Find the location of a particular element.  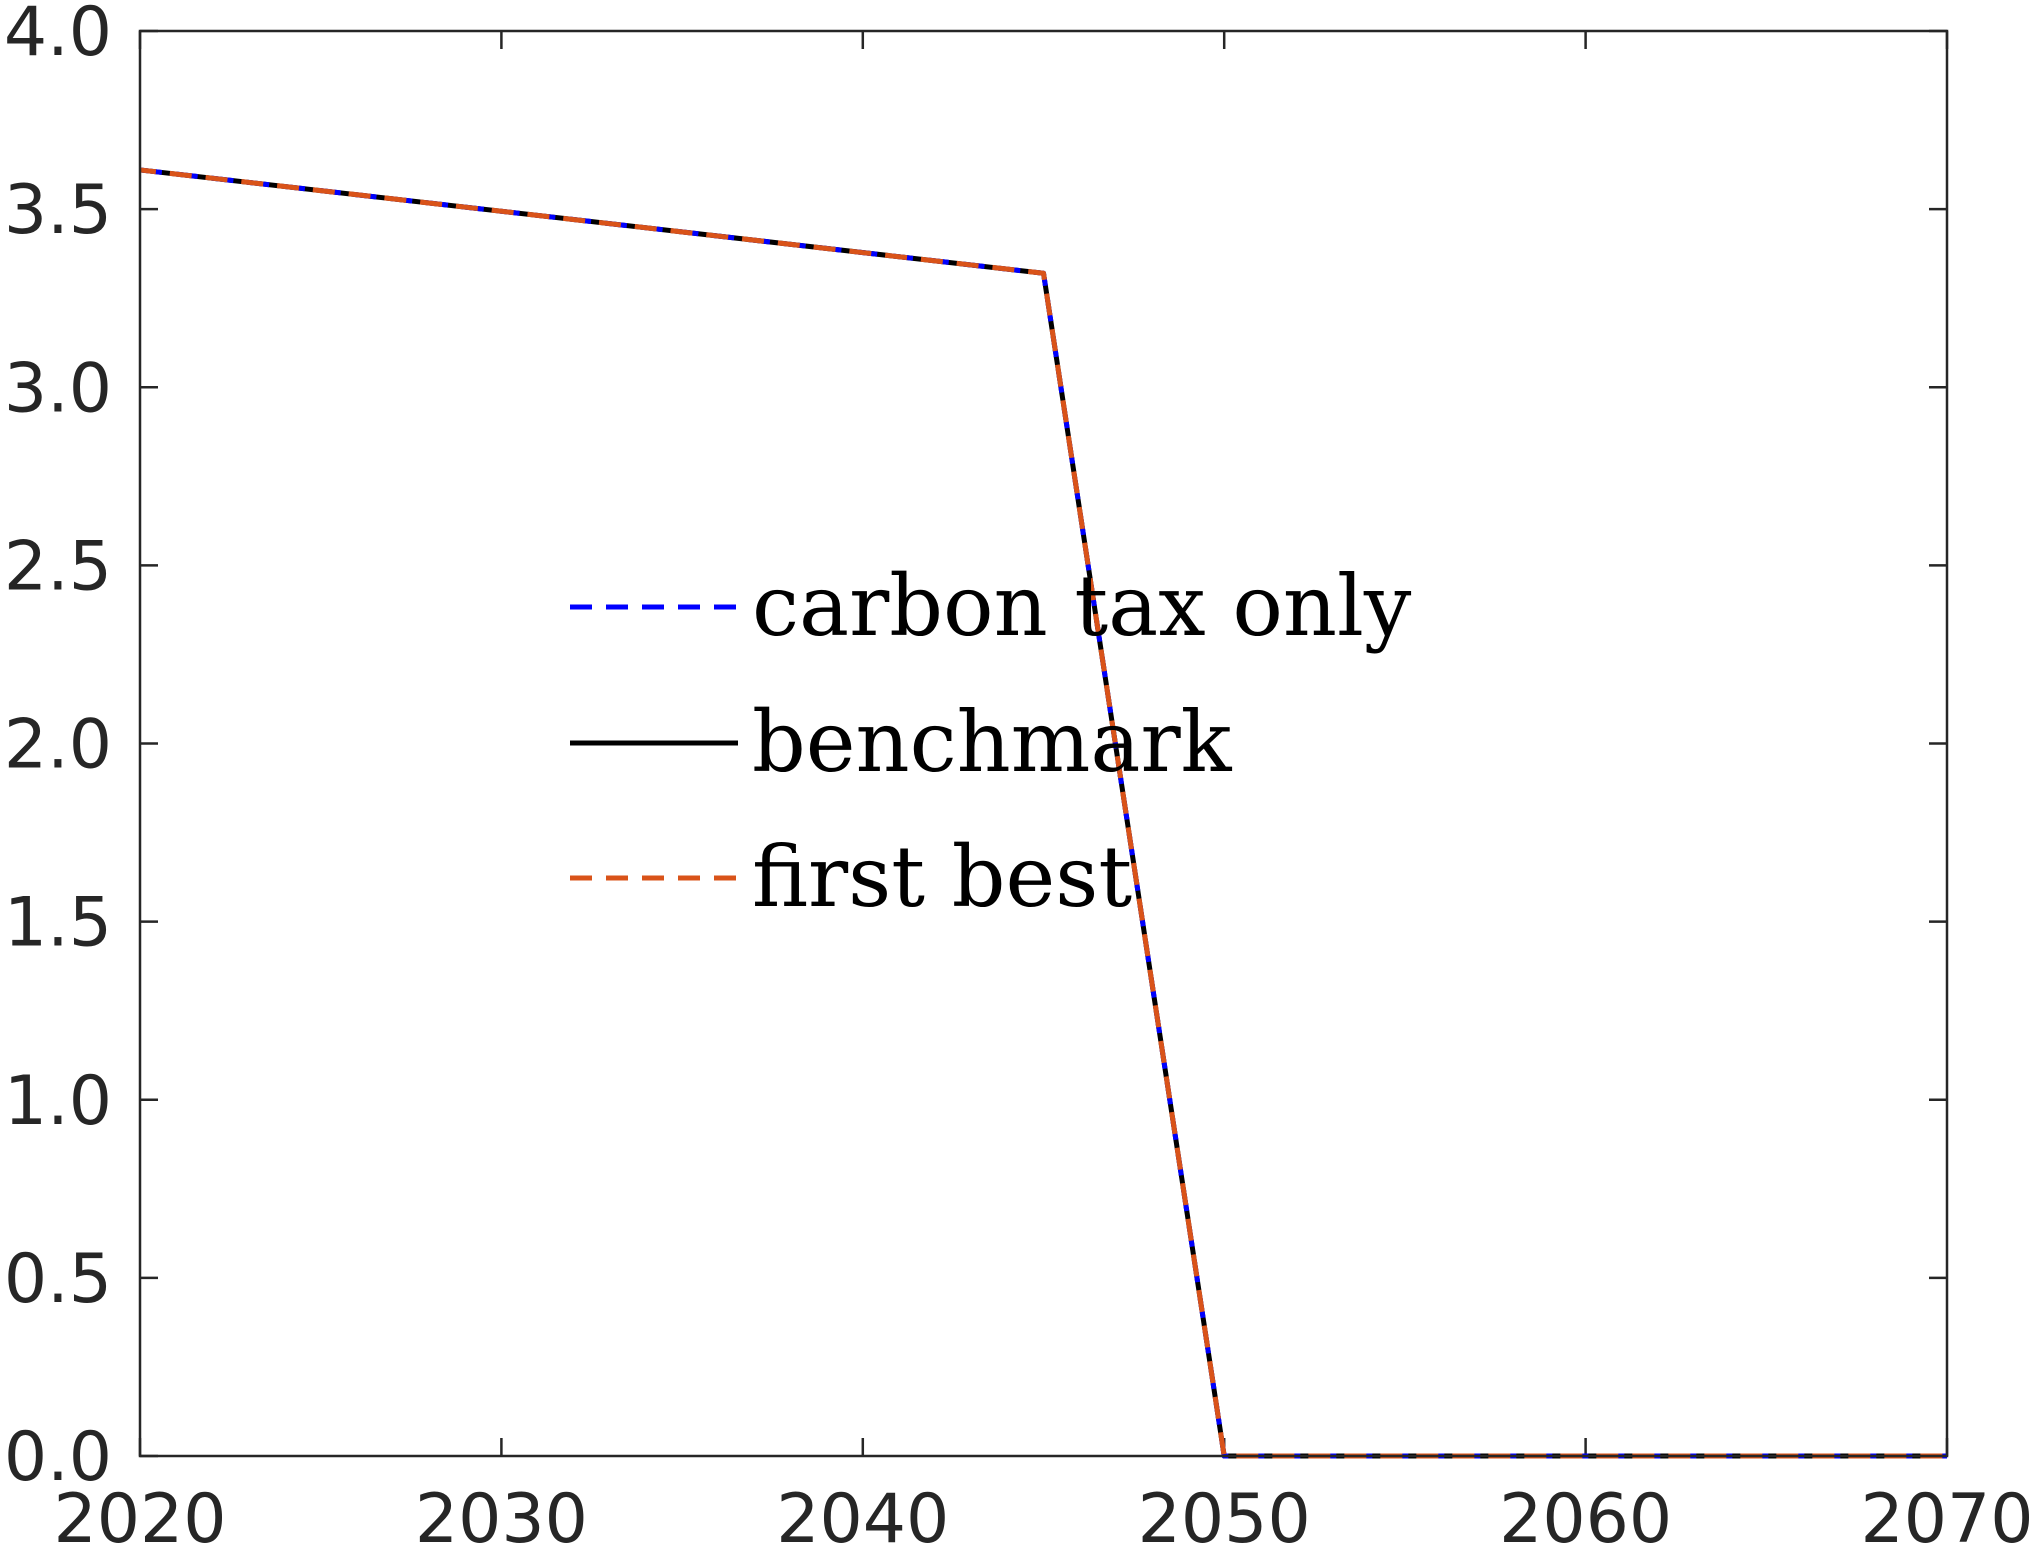

legend: carbon tax only benchmark first best is located at coordinates (991, 741).